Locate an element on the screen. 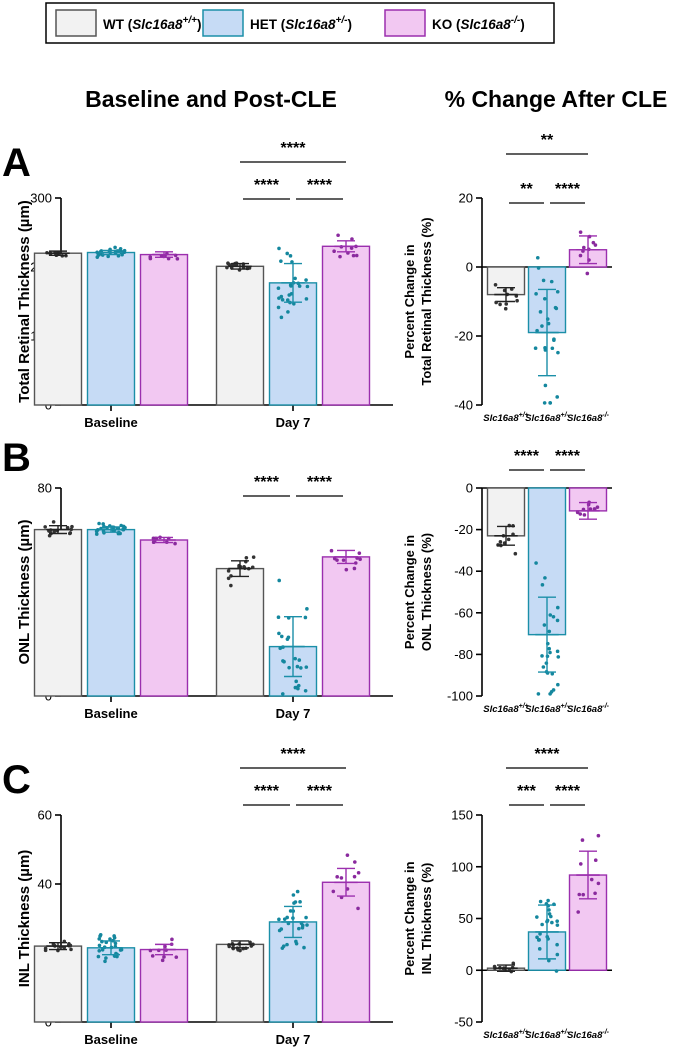  y-tick-label-a-left: 300 is located at coordinates (41, 198).